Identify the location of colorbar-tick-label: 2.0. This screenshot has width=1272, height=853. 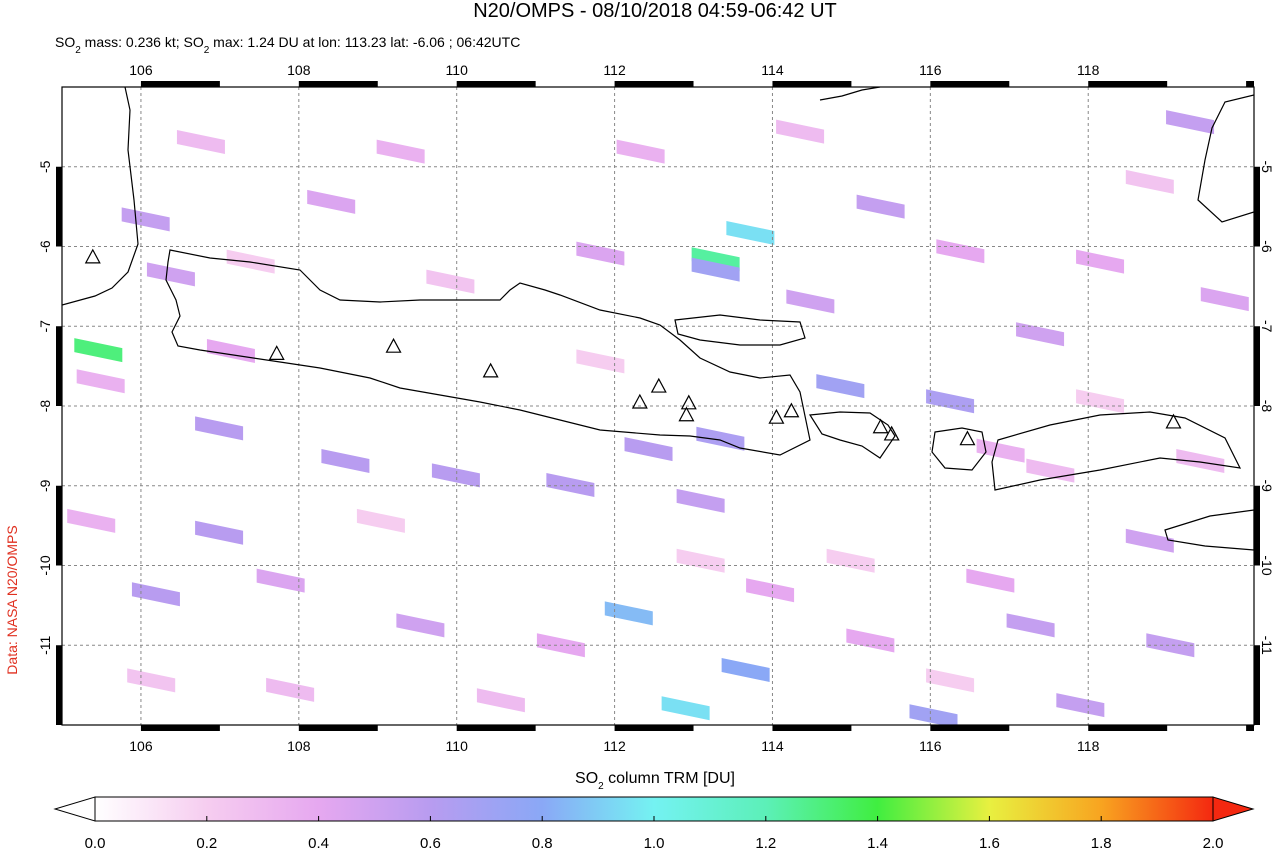
(1213, 843).